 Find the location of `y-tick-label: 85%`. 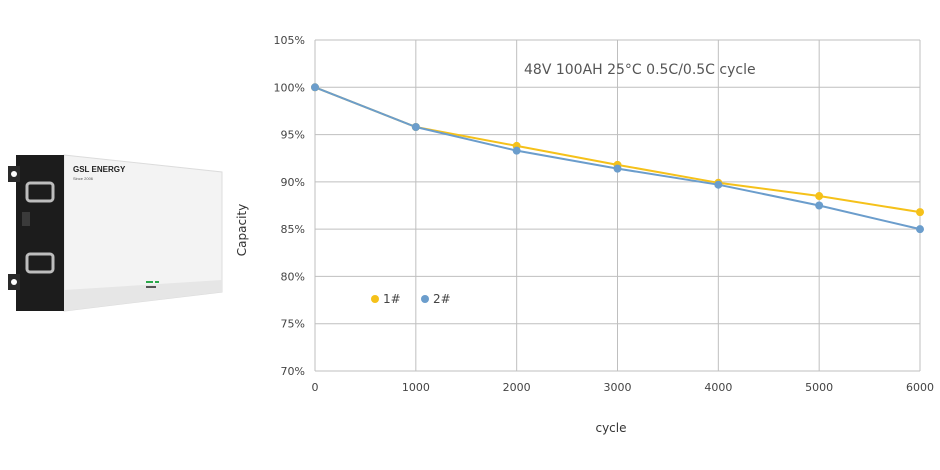

y-tick-label: 85% is located at coordinates (293, 229).